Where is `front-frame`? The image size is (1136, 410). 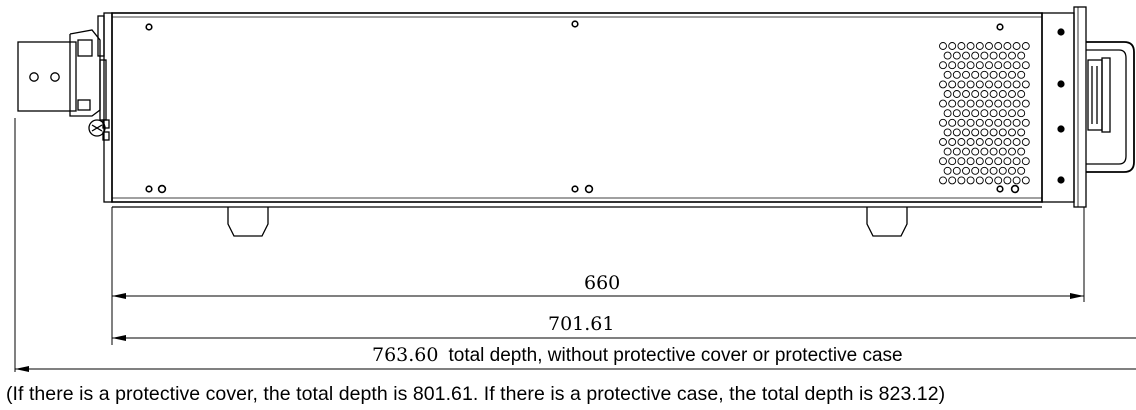
front-frame is located at coordinates (1080, 107).